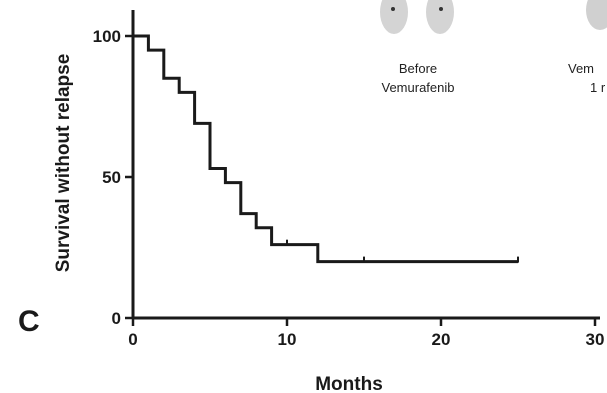 The width and height of the screenshot is (607, 393). Describe the element at coordinates (63, 163) in the screenshot. I see `y-axis-title: Survival without relapse` at that location.